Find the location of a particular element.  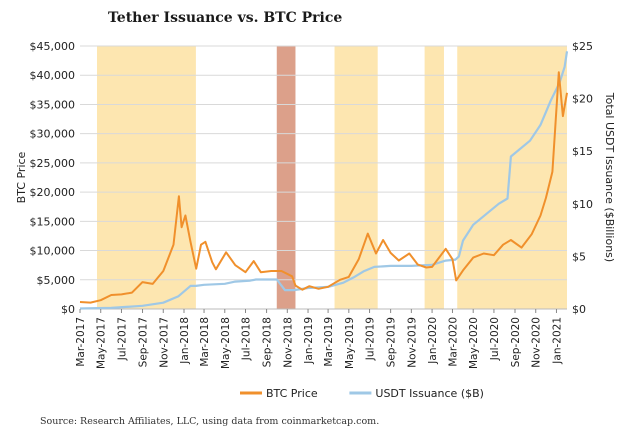

y-tick-label: $25,000 is located at coordinates (53, 163).